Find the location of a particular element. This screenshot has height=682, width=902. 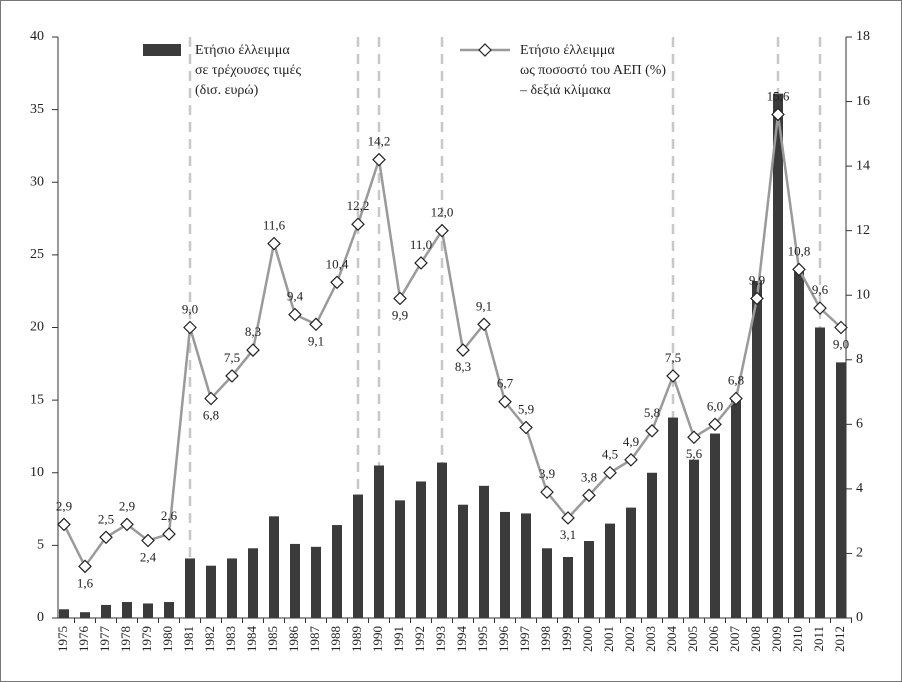

data-label: 7,5 is located at coordinates (232, 357).